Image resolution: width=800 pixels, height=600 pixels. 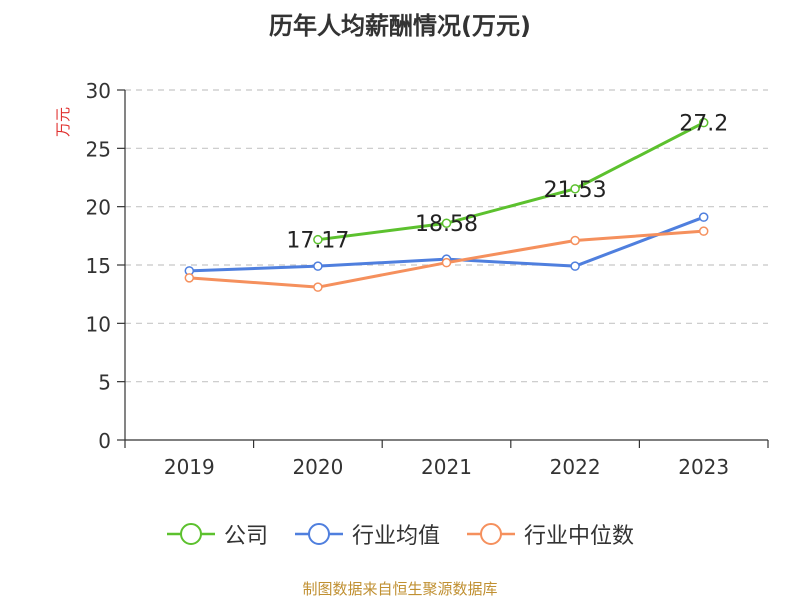 I want to click on legend-item: 行业中位数, so click(x=550, y=534).